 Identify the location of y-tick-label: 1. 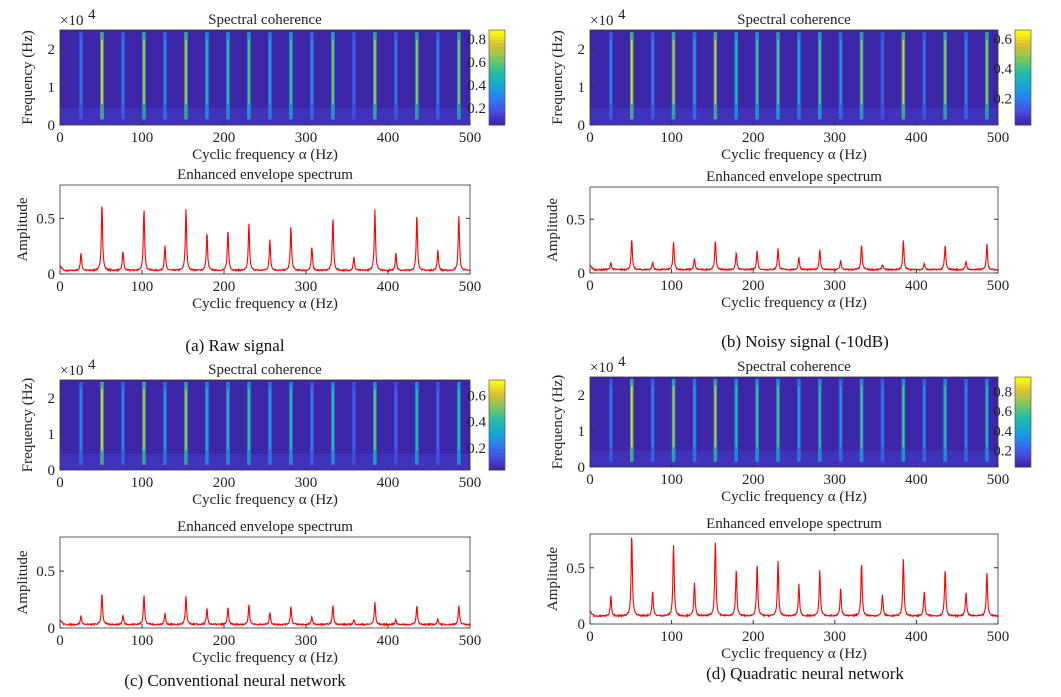
(52, 88).